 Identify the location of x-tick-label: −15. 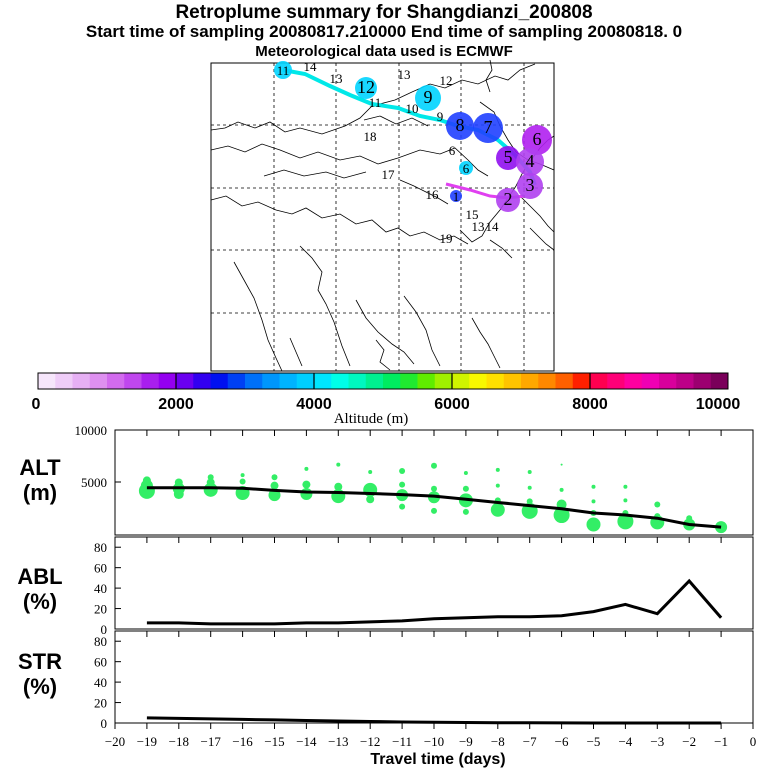
(274, 741).